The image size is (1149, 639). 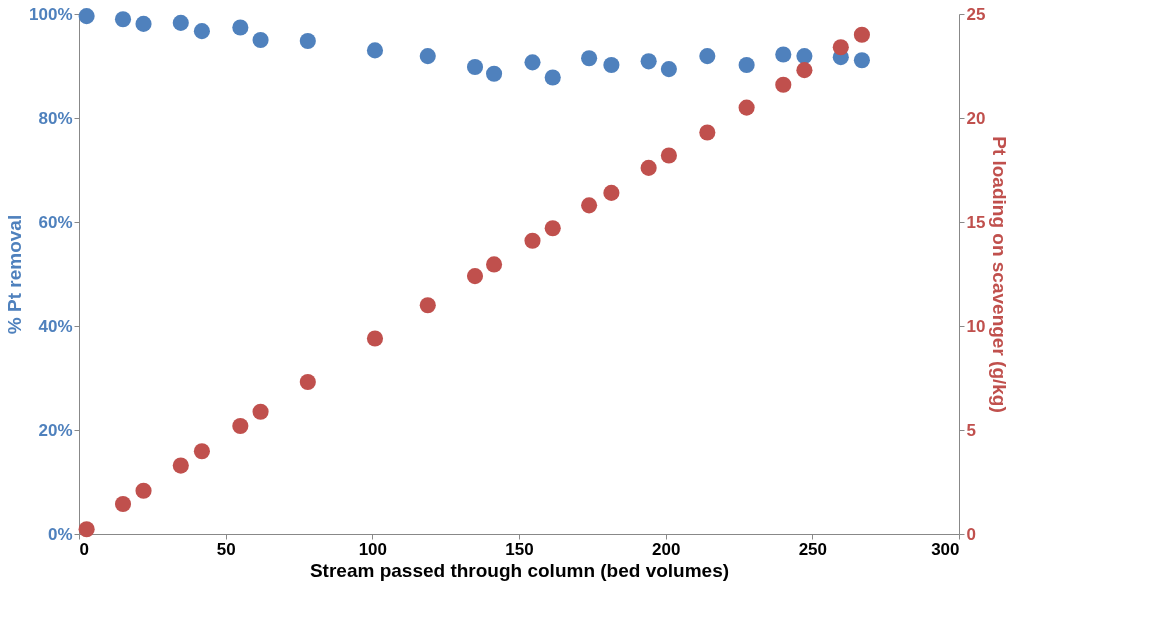 What do you see at coordinates (1000, 274) in the screenshot?
I see `y2-axis-title: Pt loading on scavenger (g/kg)` at bounding box center [1000, 274].